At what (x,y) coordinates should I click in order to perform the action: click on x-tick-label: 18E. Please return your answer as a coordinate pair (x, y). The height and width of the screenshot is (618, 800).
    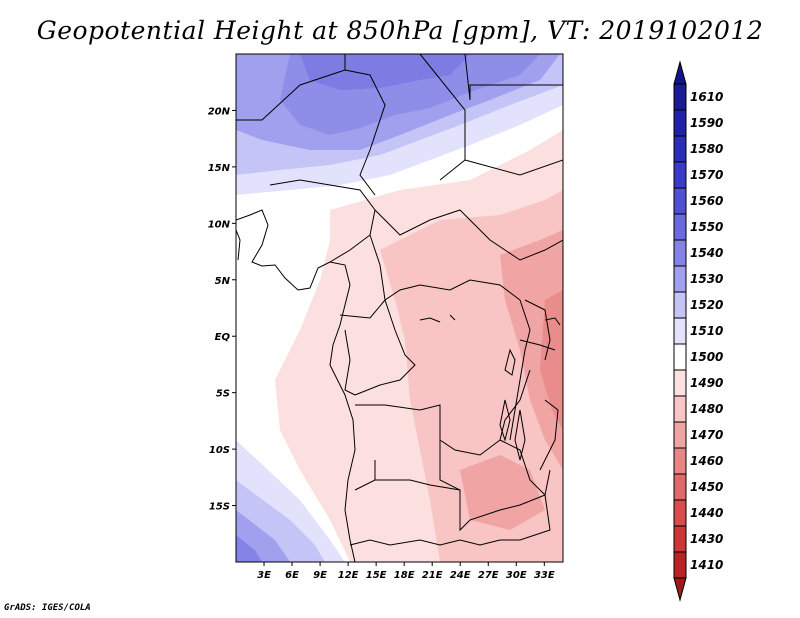
    Looking at the image, I should click on (404, 575).